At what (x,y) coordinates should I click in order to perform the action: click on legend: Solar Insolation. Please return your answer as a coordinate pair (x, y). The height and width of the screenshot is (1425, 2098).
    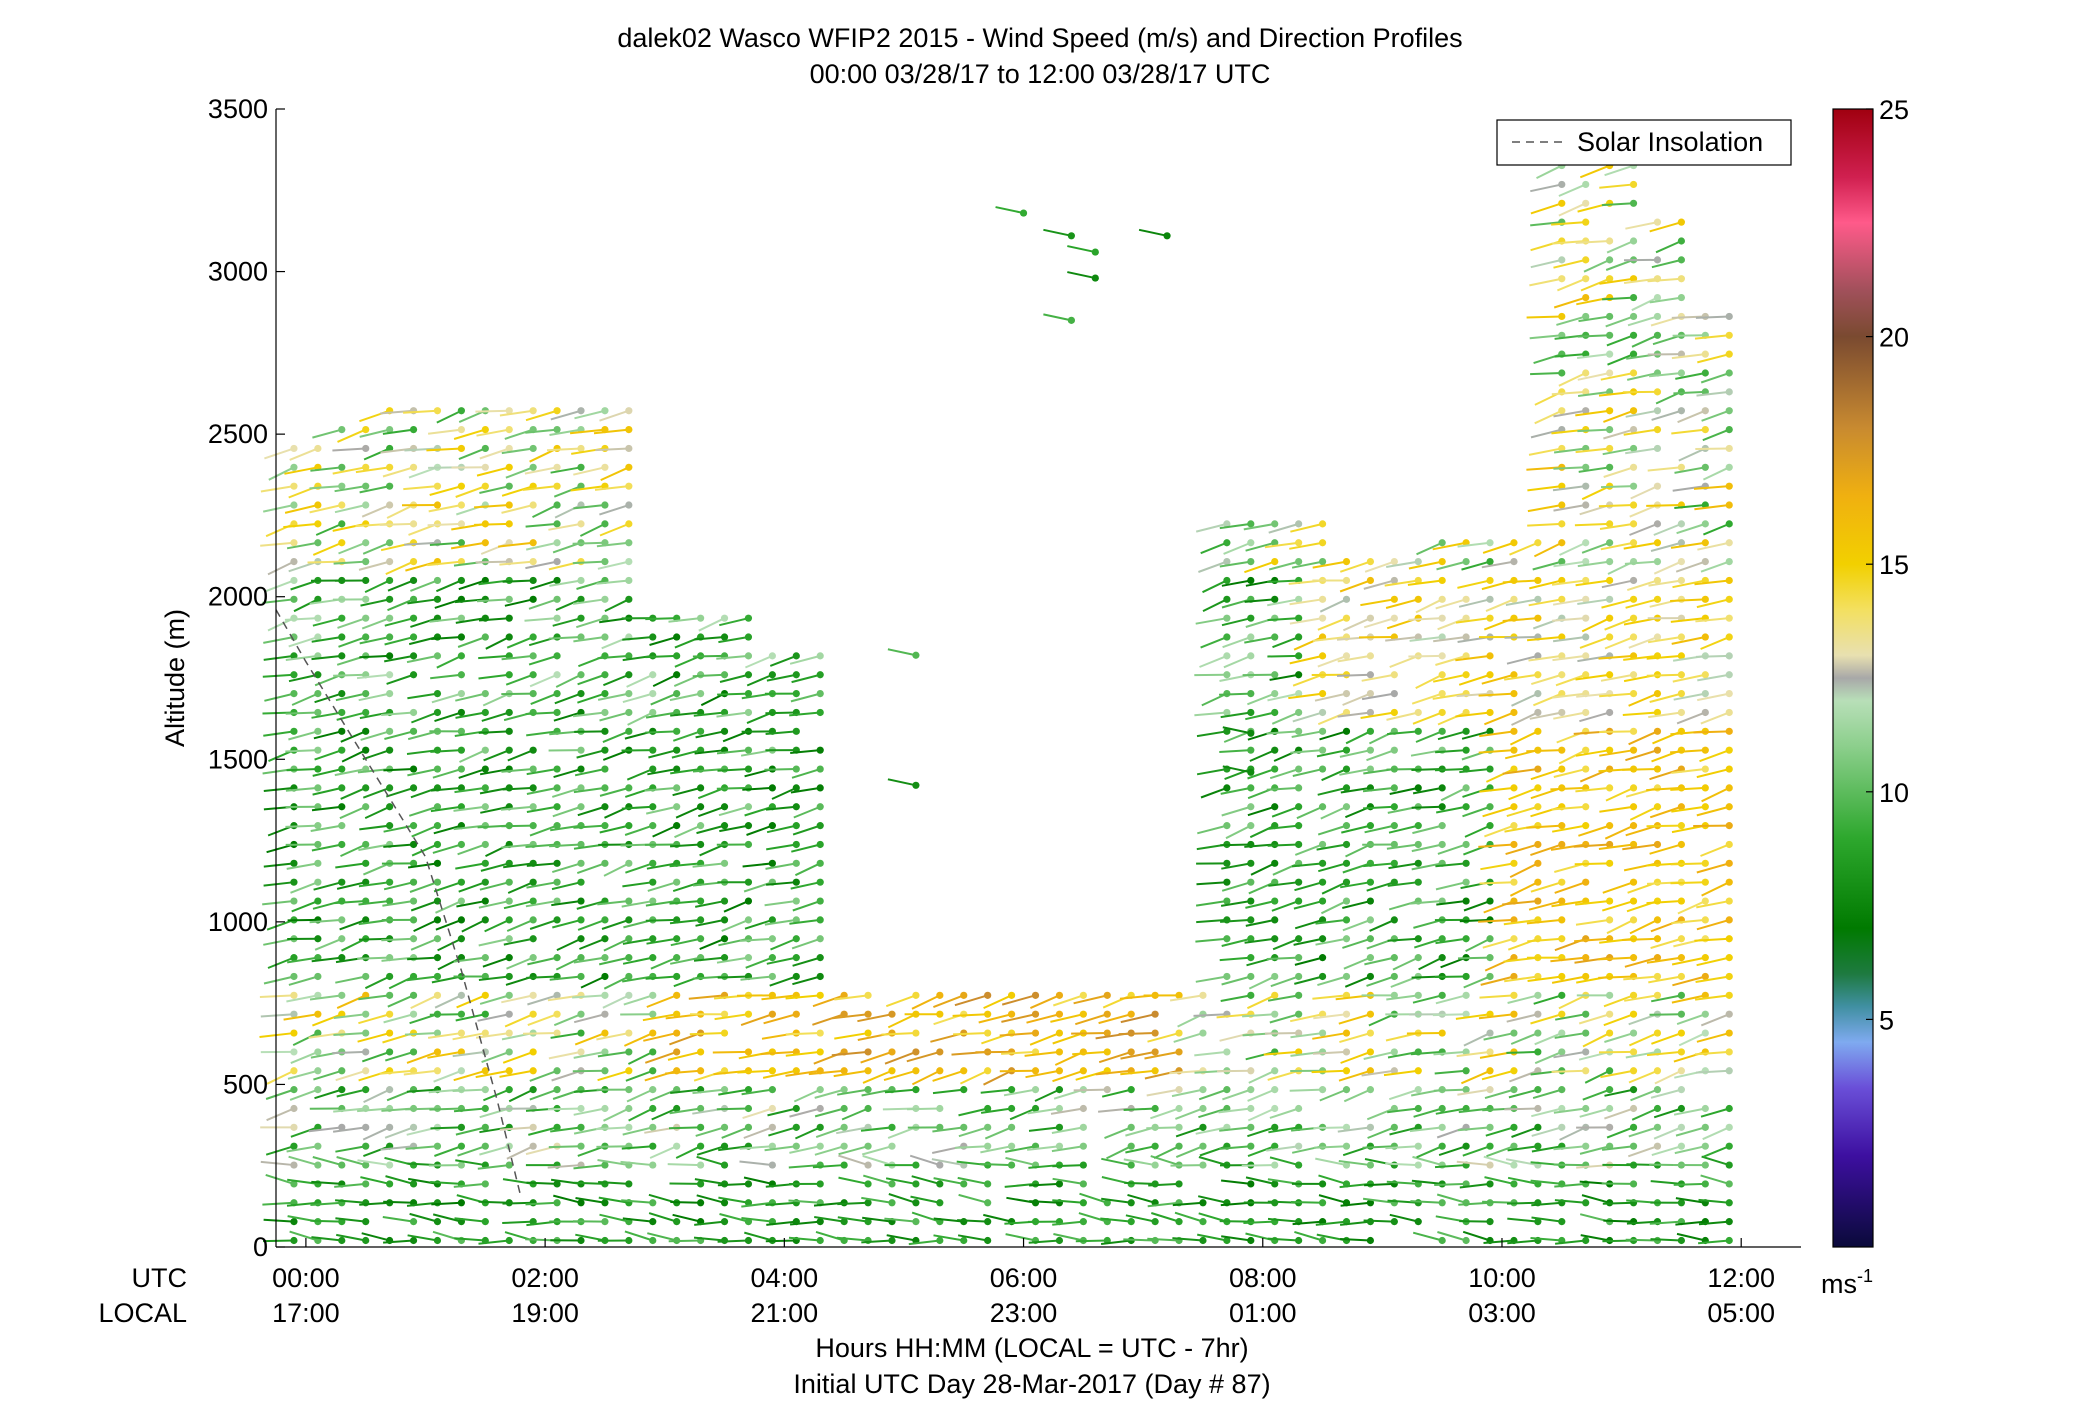
    Looking at the image, I should click on (1644, 142).